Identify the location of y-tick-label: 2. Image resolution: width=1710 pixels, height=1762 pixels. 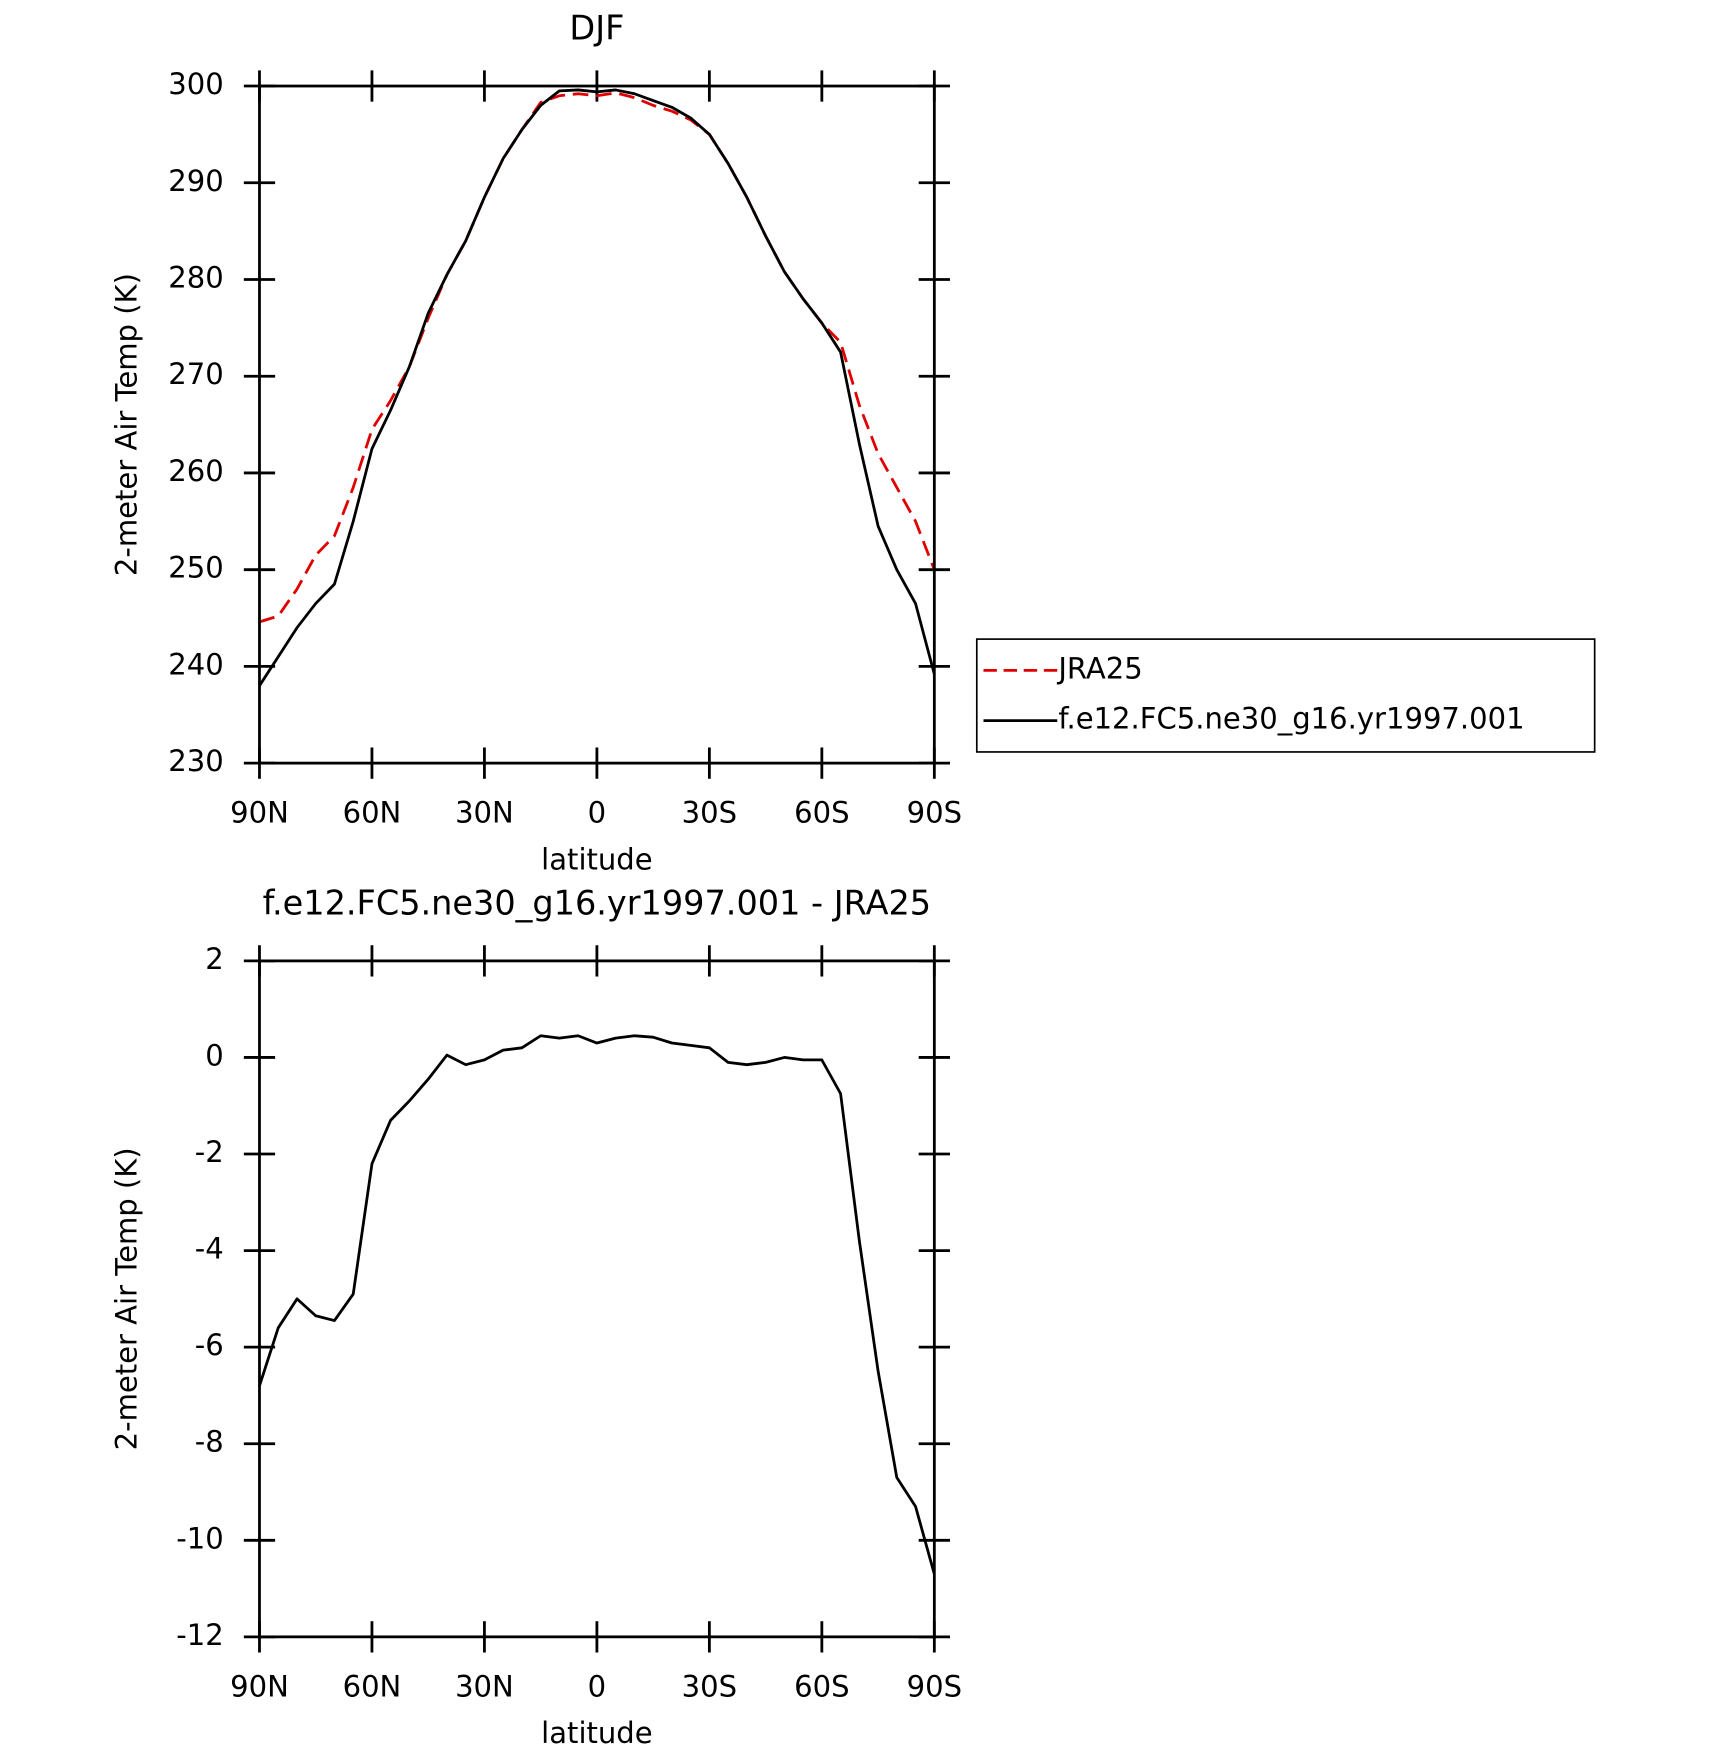
(214, 959).